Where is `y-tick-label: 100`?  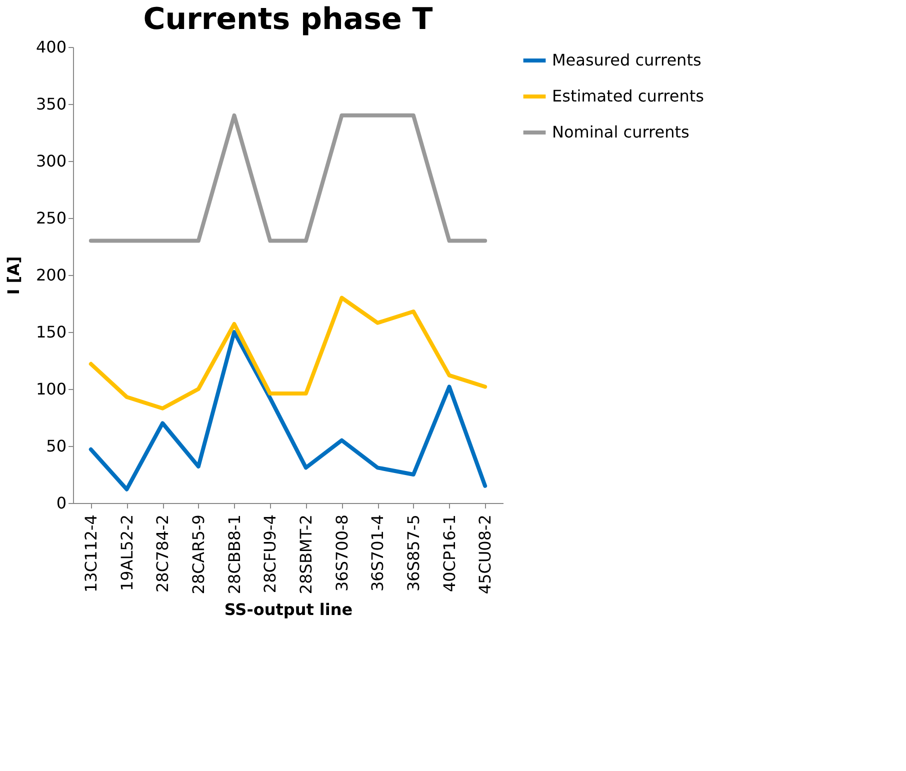 y-tick-label: 100 is located at coordinates (51, 389).